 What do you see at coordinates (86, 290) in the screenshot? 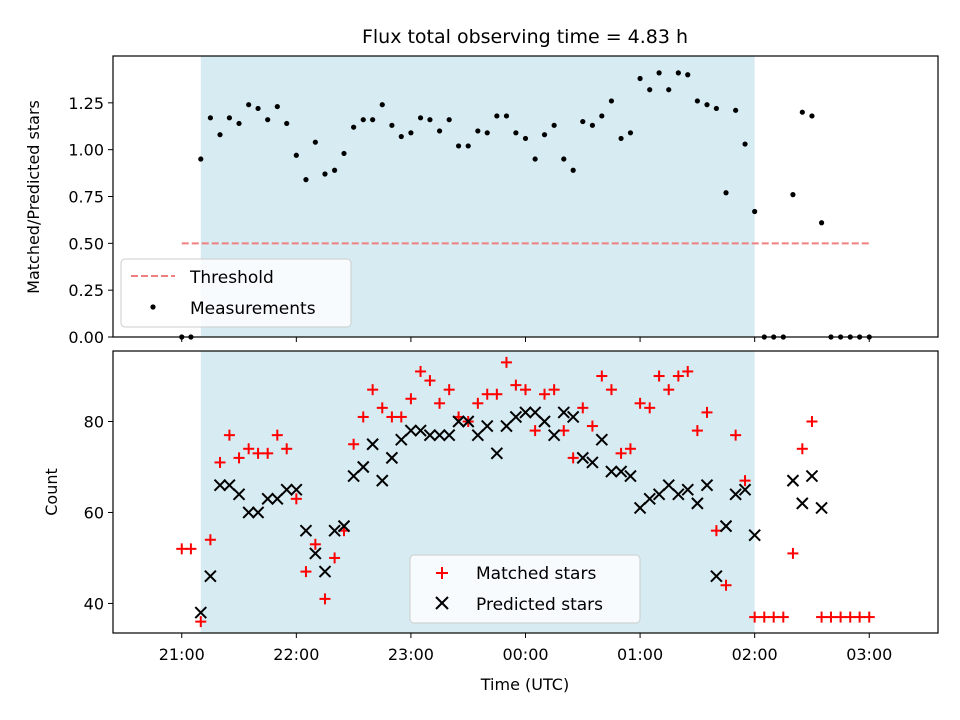
I see `y-tick-label: 0.25` at bounding box center [86, 290].